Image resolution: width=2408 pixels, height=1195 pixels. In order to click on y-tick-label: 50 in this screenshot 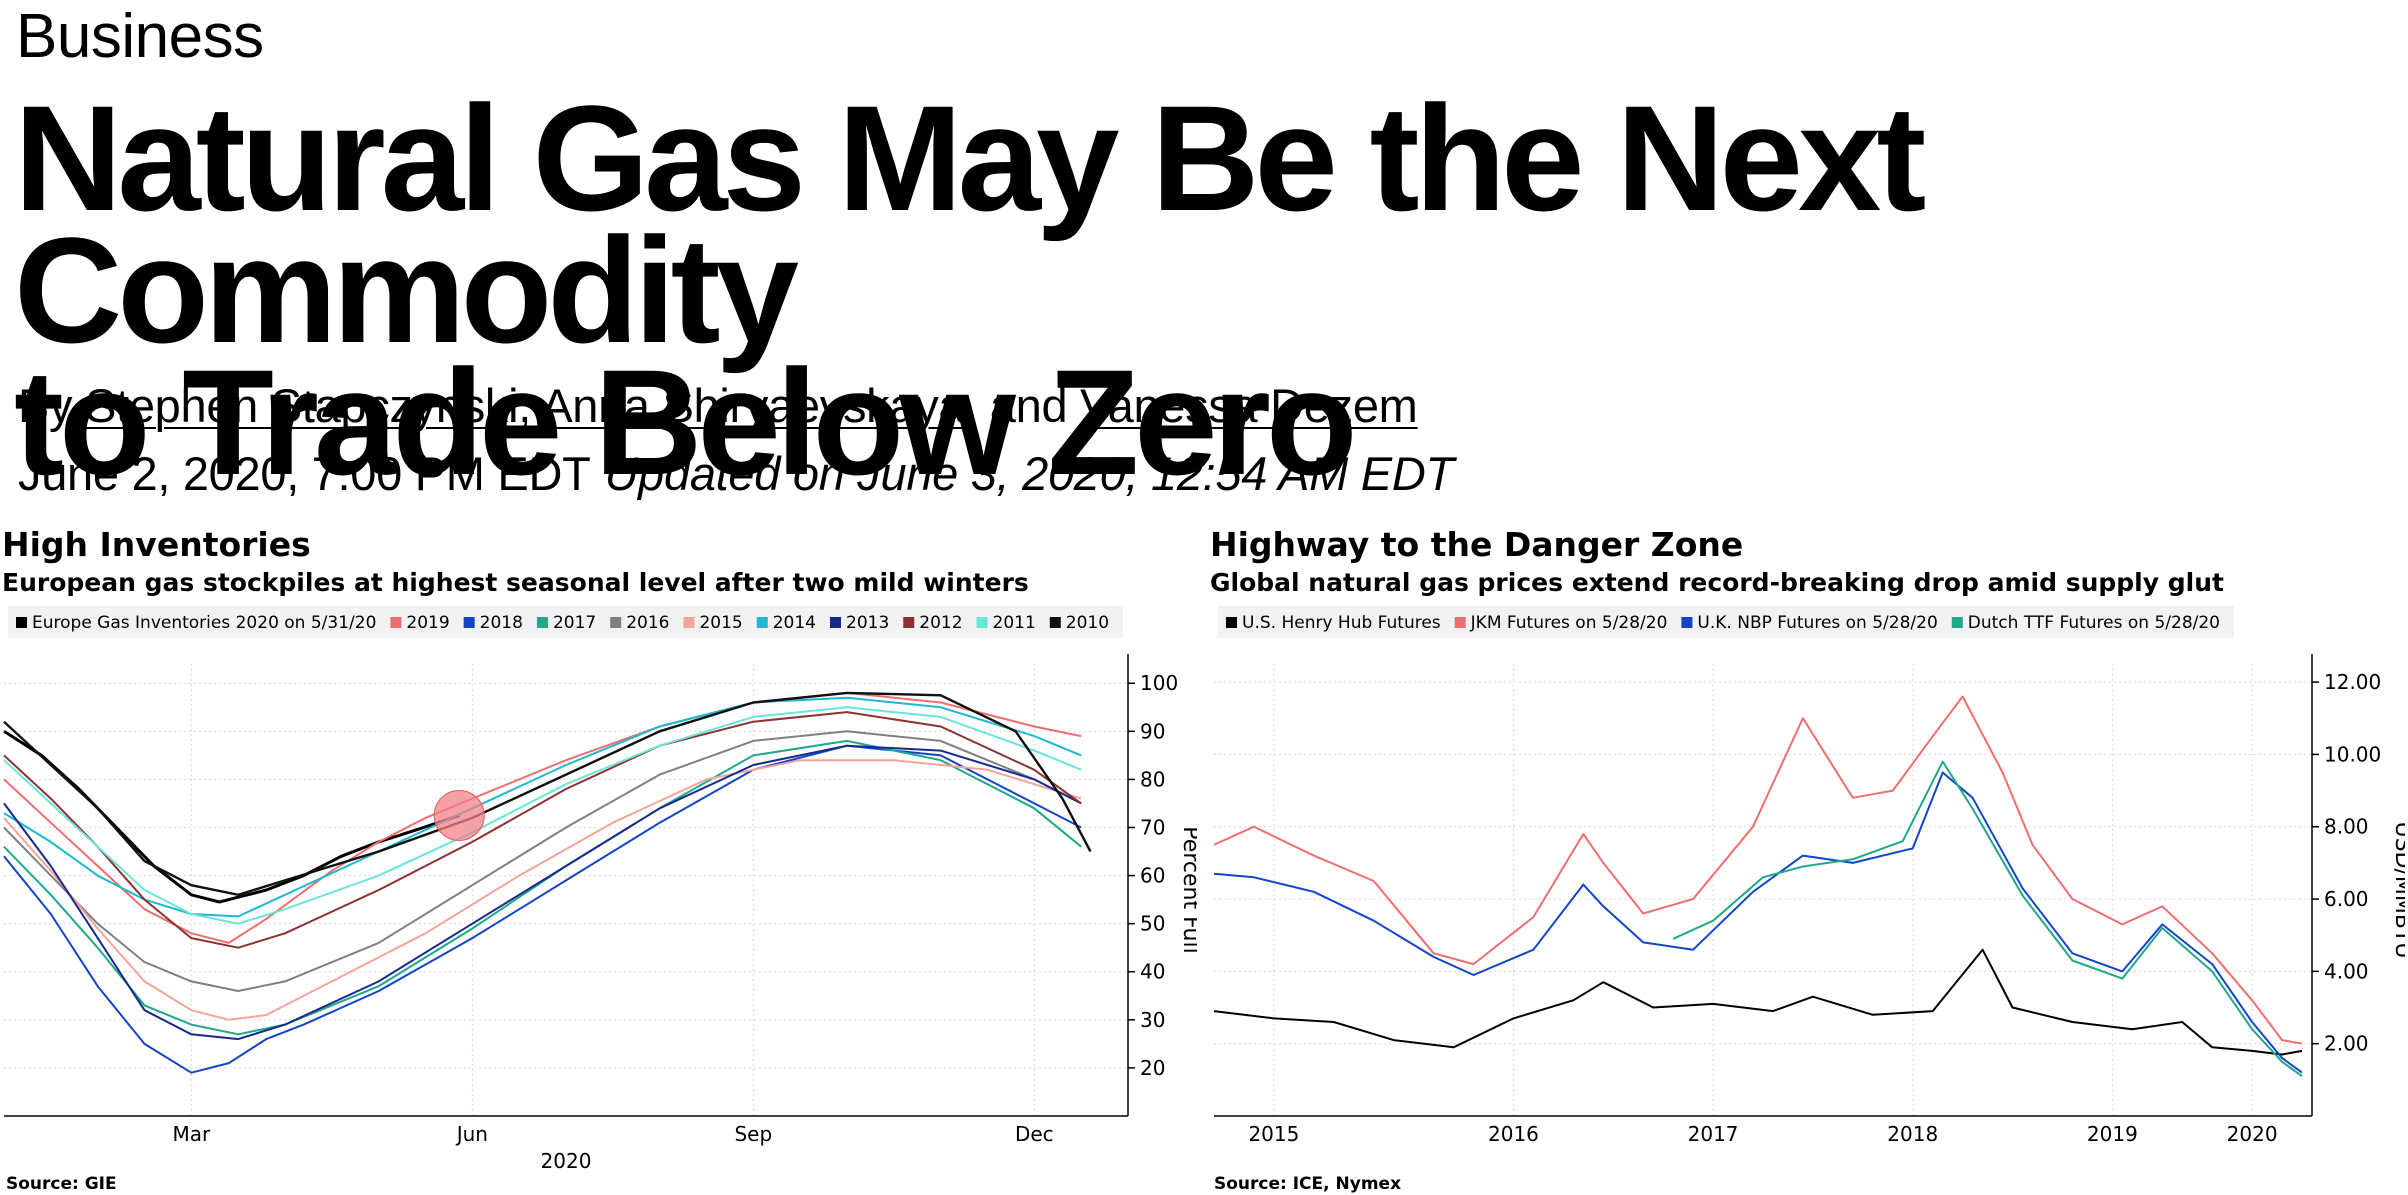, I will do `click(1152, 924)`.